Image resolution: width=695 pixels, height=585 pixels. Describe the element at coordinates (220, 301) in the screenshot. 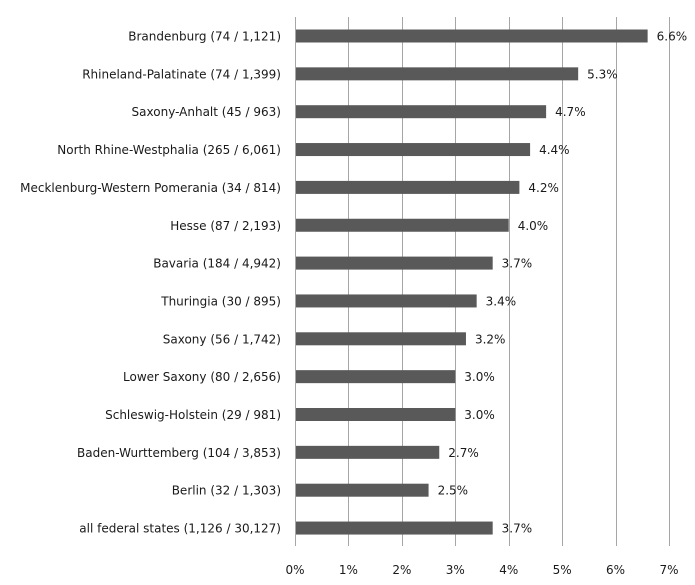

I see `category-label: Thuringia (30 / 895)` at that location.